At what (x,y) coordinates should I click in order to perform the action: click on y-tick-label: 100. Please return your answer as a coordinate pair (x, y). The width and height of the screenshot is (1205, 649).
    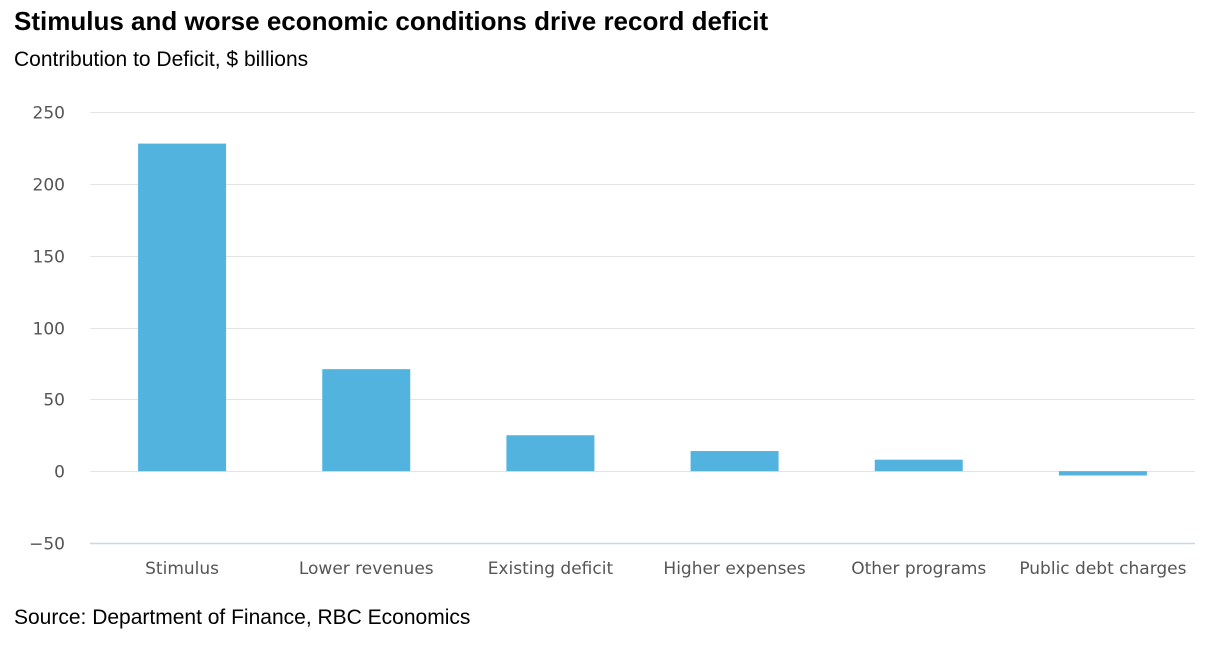
    Looking at the image, I should click on (49, 330).